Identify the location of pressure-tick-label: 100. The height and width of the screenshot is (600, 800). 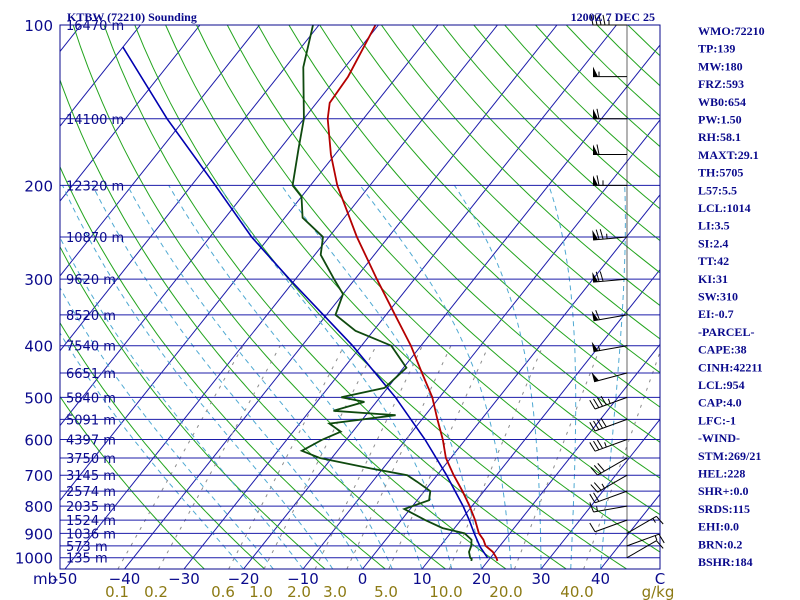
(38, 26).